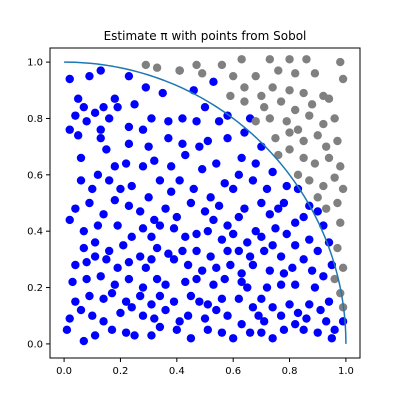  I want to click on x-tick-label-3: 0.6, so click(233, 371).